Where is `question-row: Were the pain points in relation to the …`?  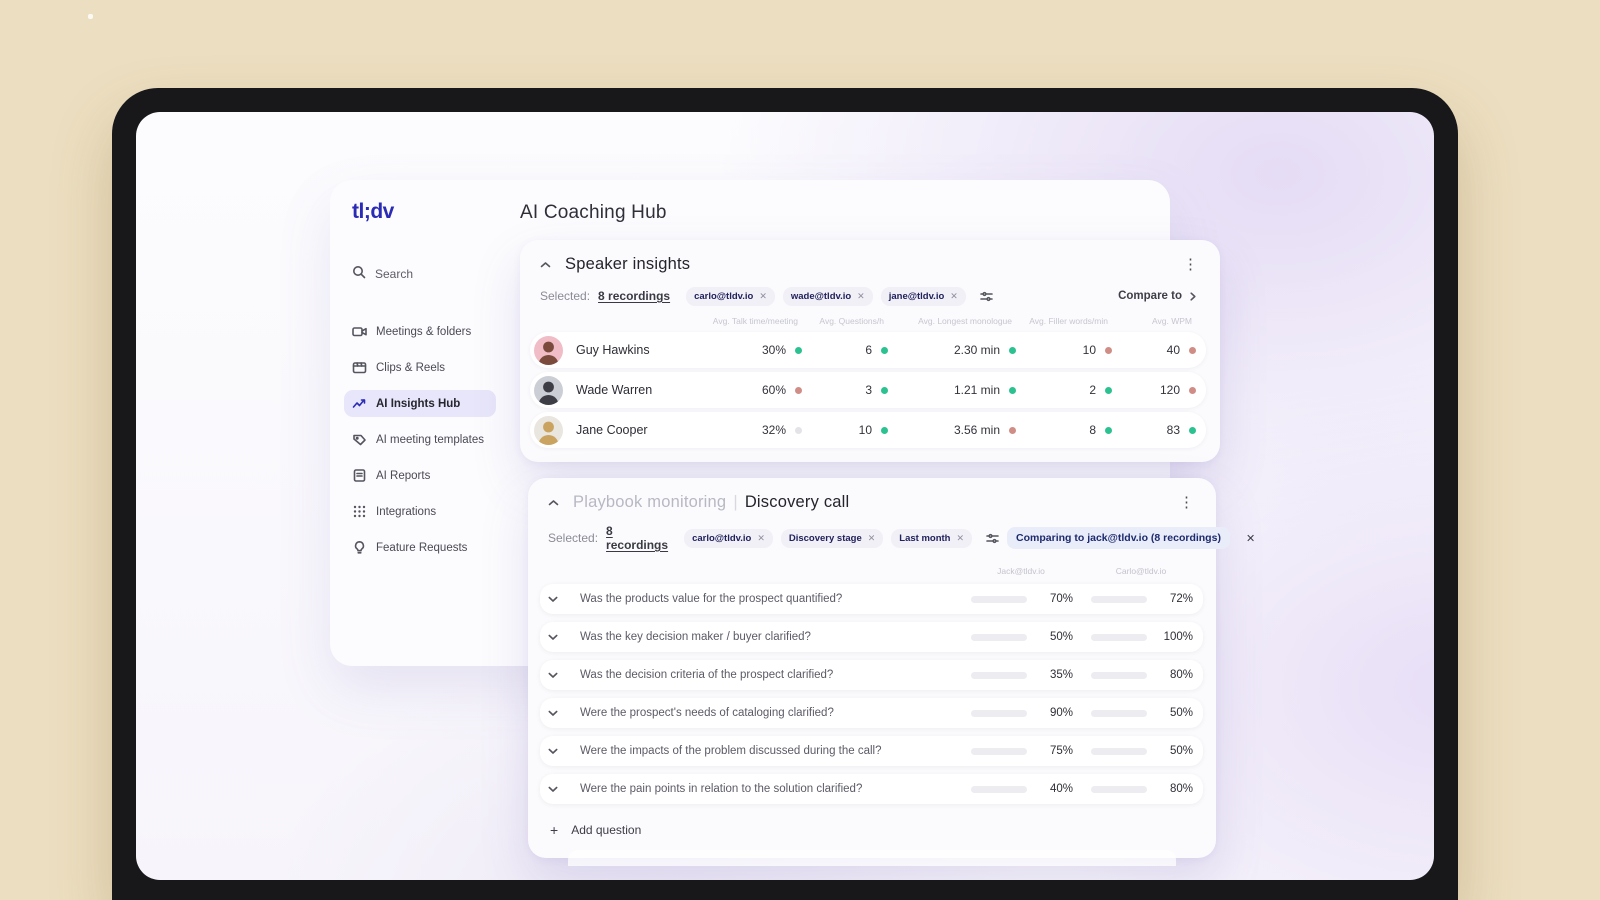 question-row: Were the pain points in relation to the … is located at coordinates (871, 789).